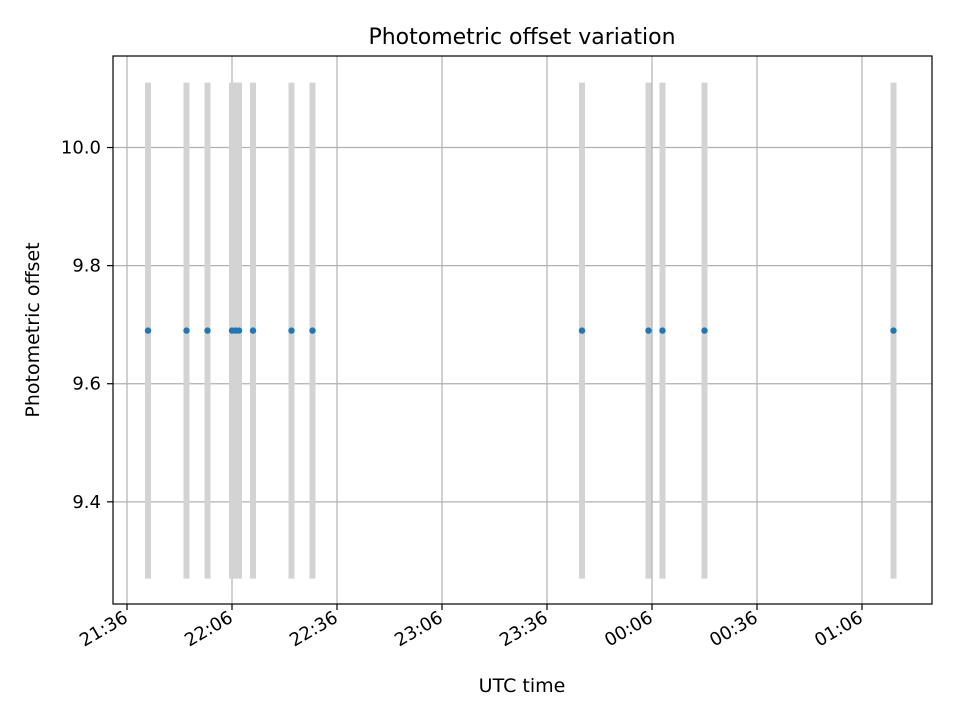 The width and height of the screenshot is (960, 720). What do you see at coordinates (522, 686) in the screenshot?
I see `x-axis-label: UTC time` at bounding box center [522, 686].